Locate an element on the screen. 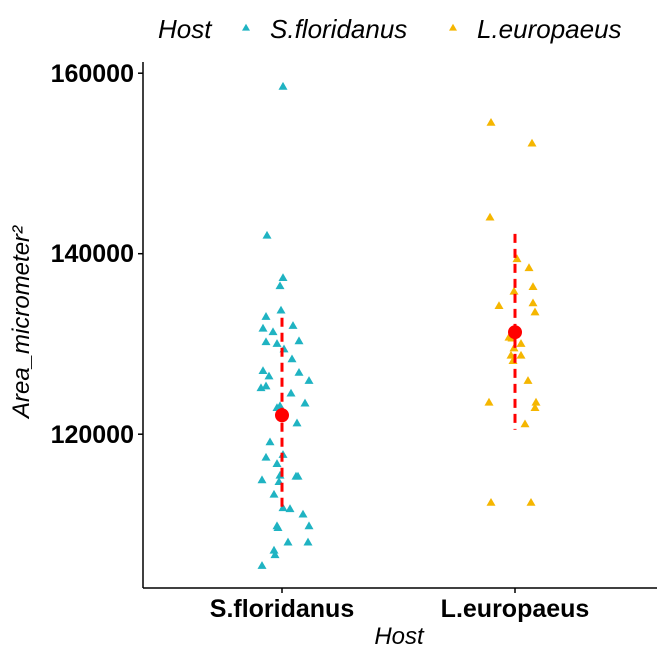  legend-label-s-floridanus: S.floridanus is located at coordinates (338, 29).